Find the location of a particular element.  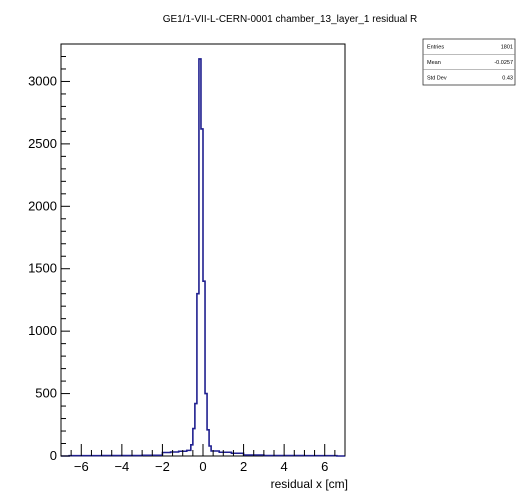

stats-label: Mean is located at coordinates (434, 63).